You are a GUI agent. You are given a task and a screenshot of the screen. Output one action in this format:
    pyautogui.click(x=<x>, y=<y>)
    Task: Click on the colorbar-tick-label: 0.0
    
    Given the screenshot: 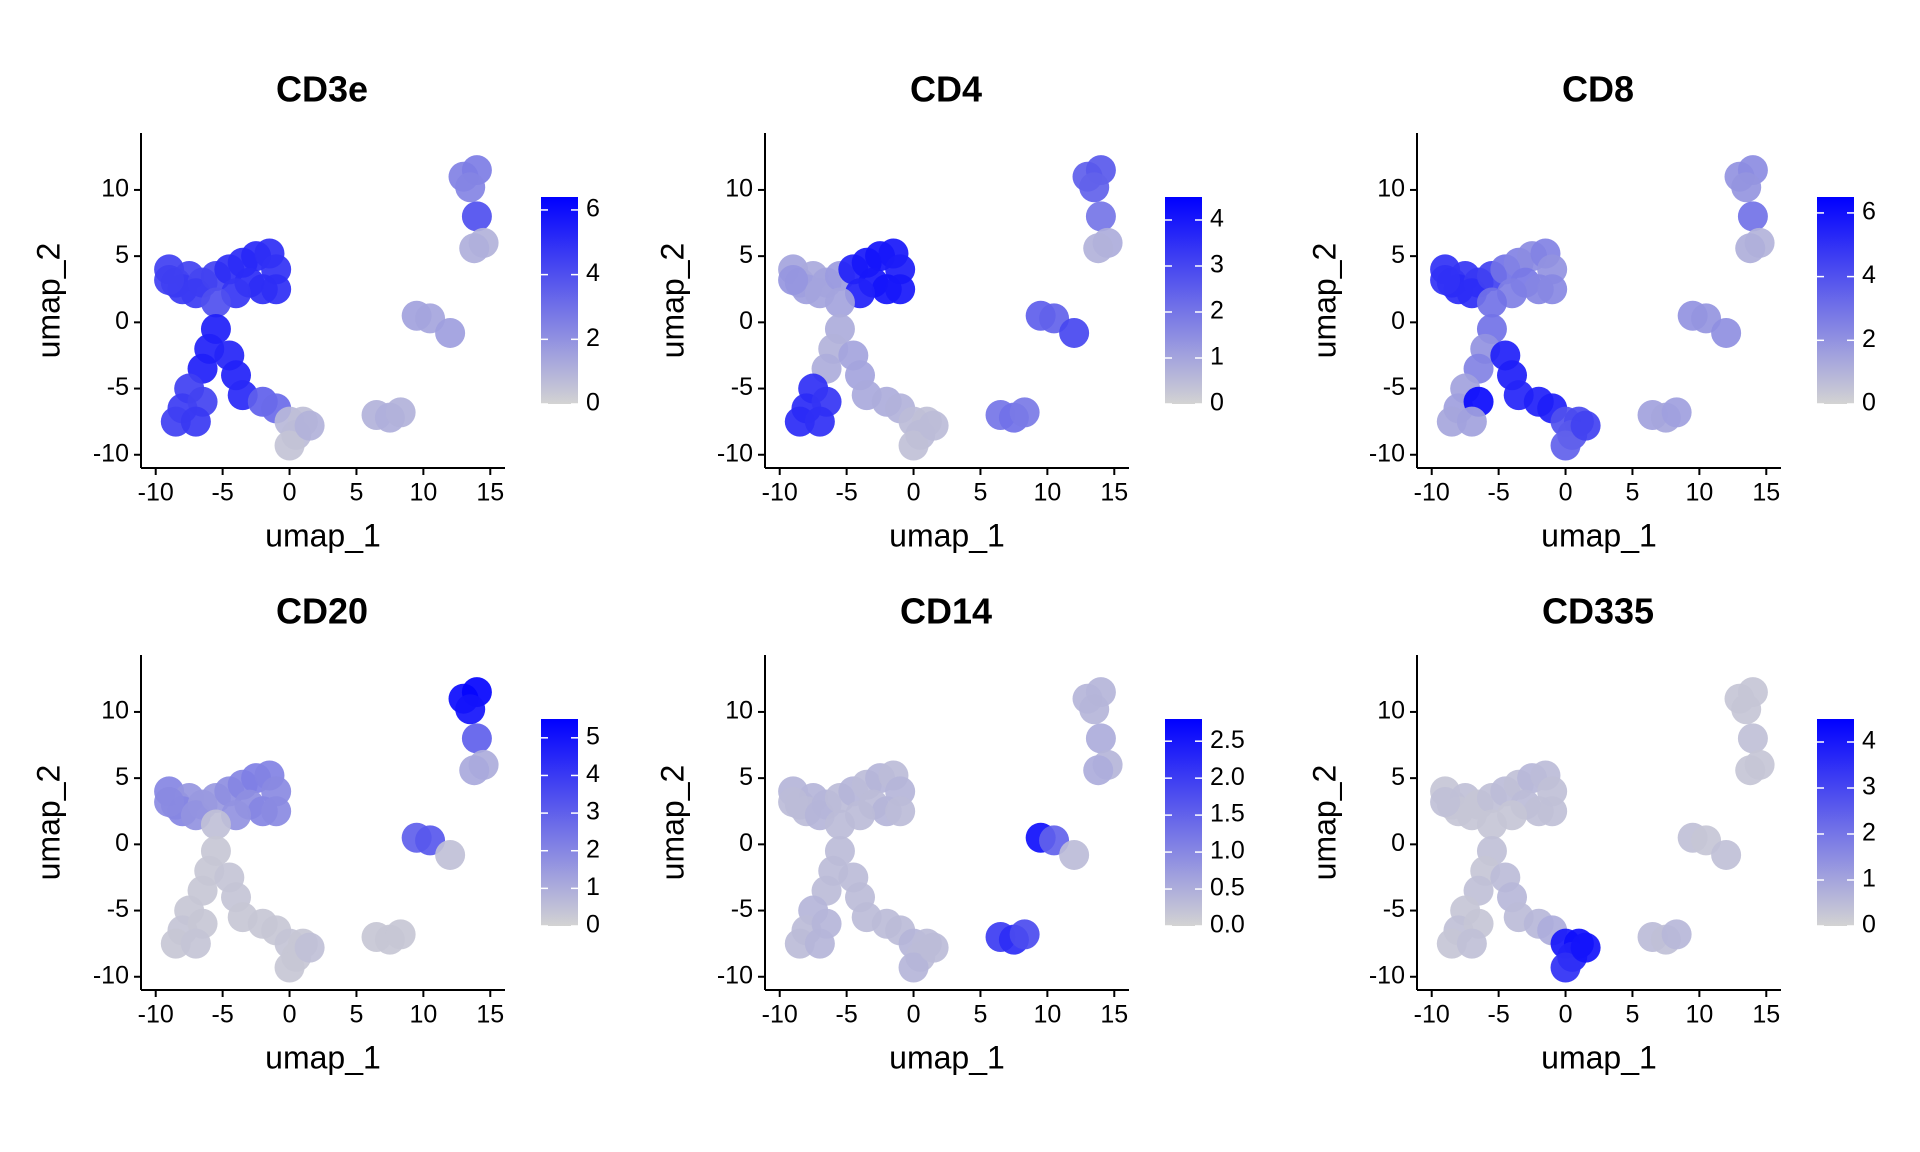 What is the action you would take?
    pyautogui.click(x=1227, y=925)
    